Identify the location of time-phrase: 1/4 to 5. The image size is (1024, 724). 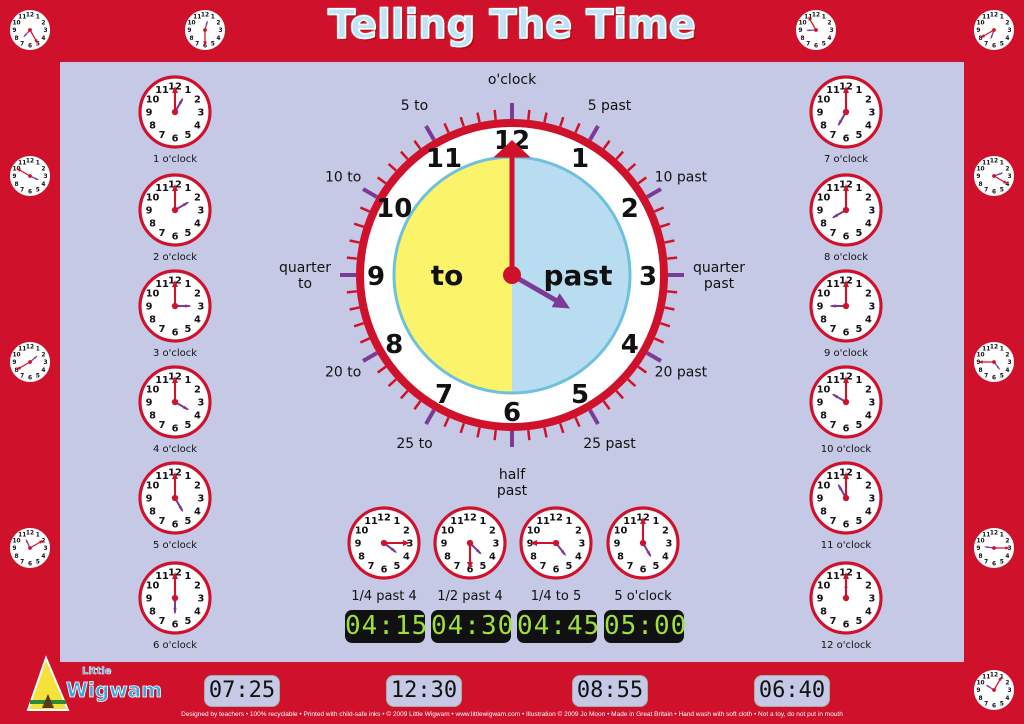
(556, 596).